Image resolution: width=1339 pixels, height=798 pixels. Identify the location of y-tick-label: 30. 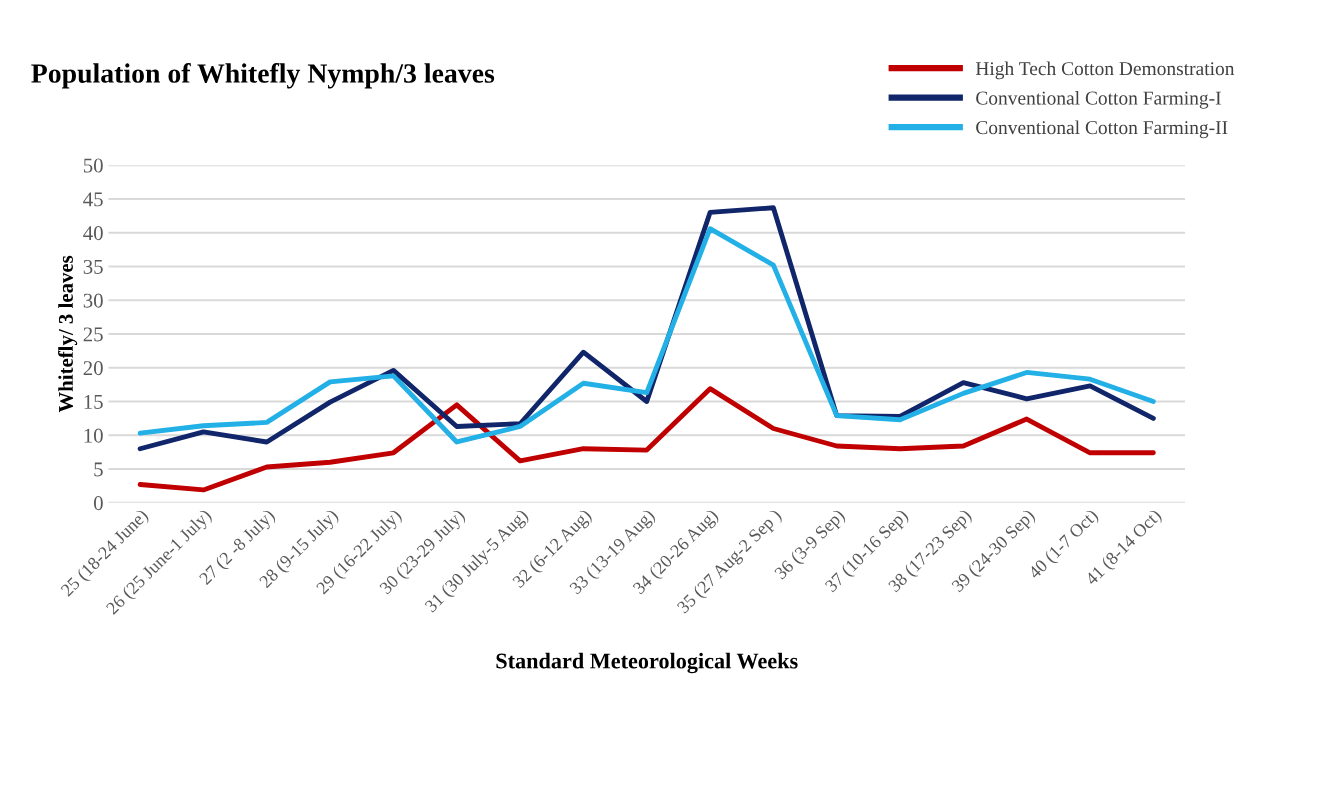
(93, 300).